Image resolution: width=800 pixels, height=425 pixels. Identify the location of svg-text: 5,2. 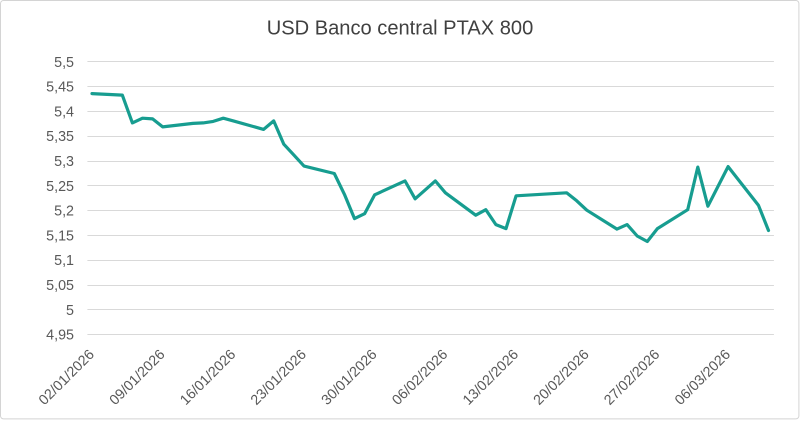
(64, 212).